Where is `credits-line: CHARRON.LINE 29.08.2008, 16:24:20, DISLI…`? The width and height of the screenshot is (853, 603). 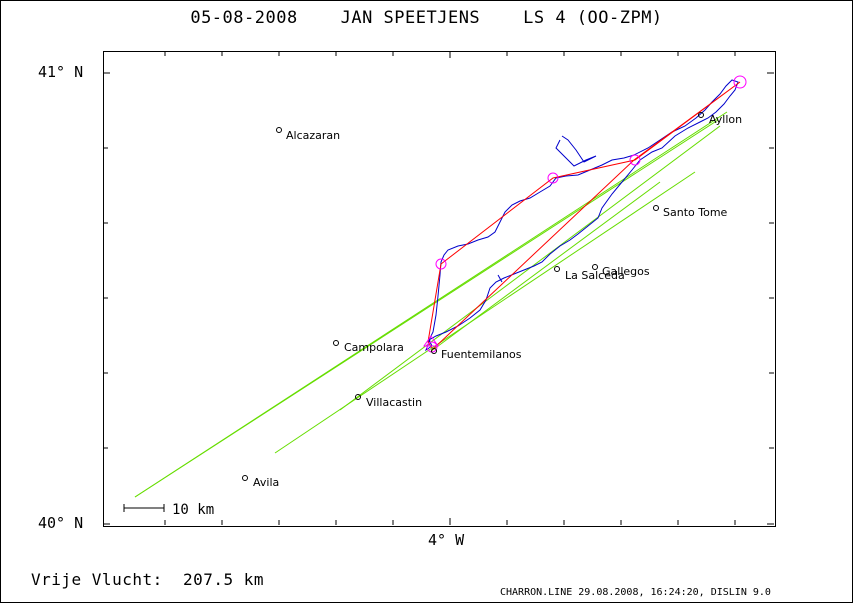 credits-line: CHARRON.LINE 29.08.2008, 16:24:20, DISLI… is located at coordinates (635, 592).